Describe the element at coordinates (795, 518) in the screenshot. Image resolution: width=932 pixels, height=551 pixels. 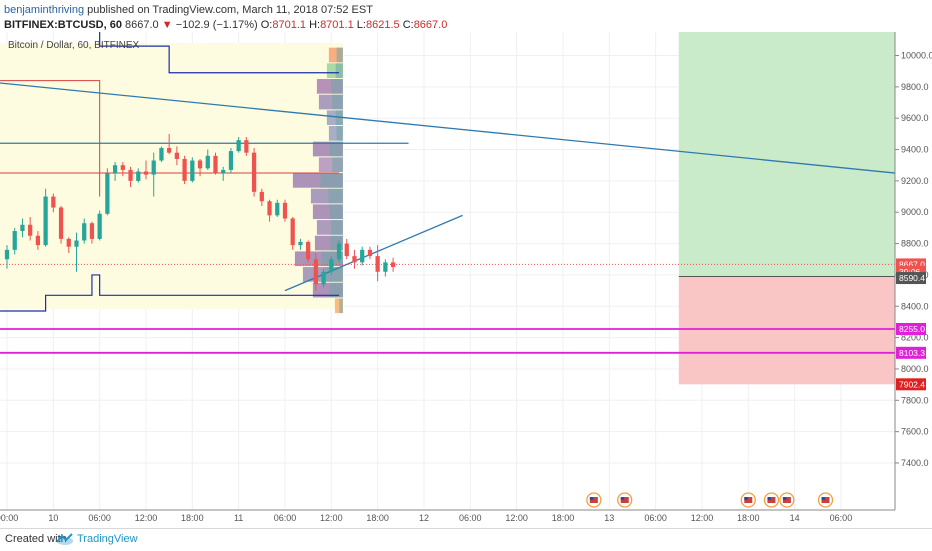
I see `time-tick-label: 14` at that location.